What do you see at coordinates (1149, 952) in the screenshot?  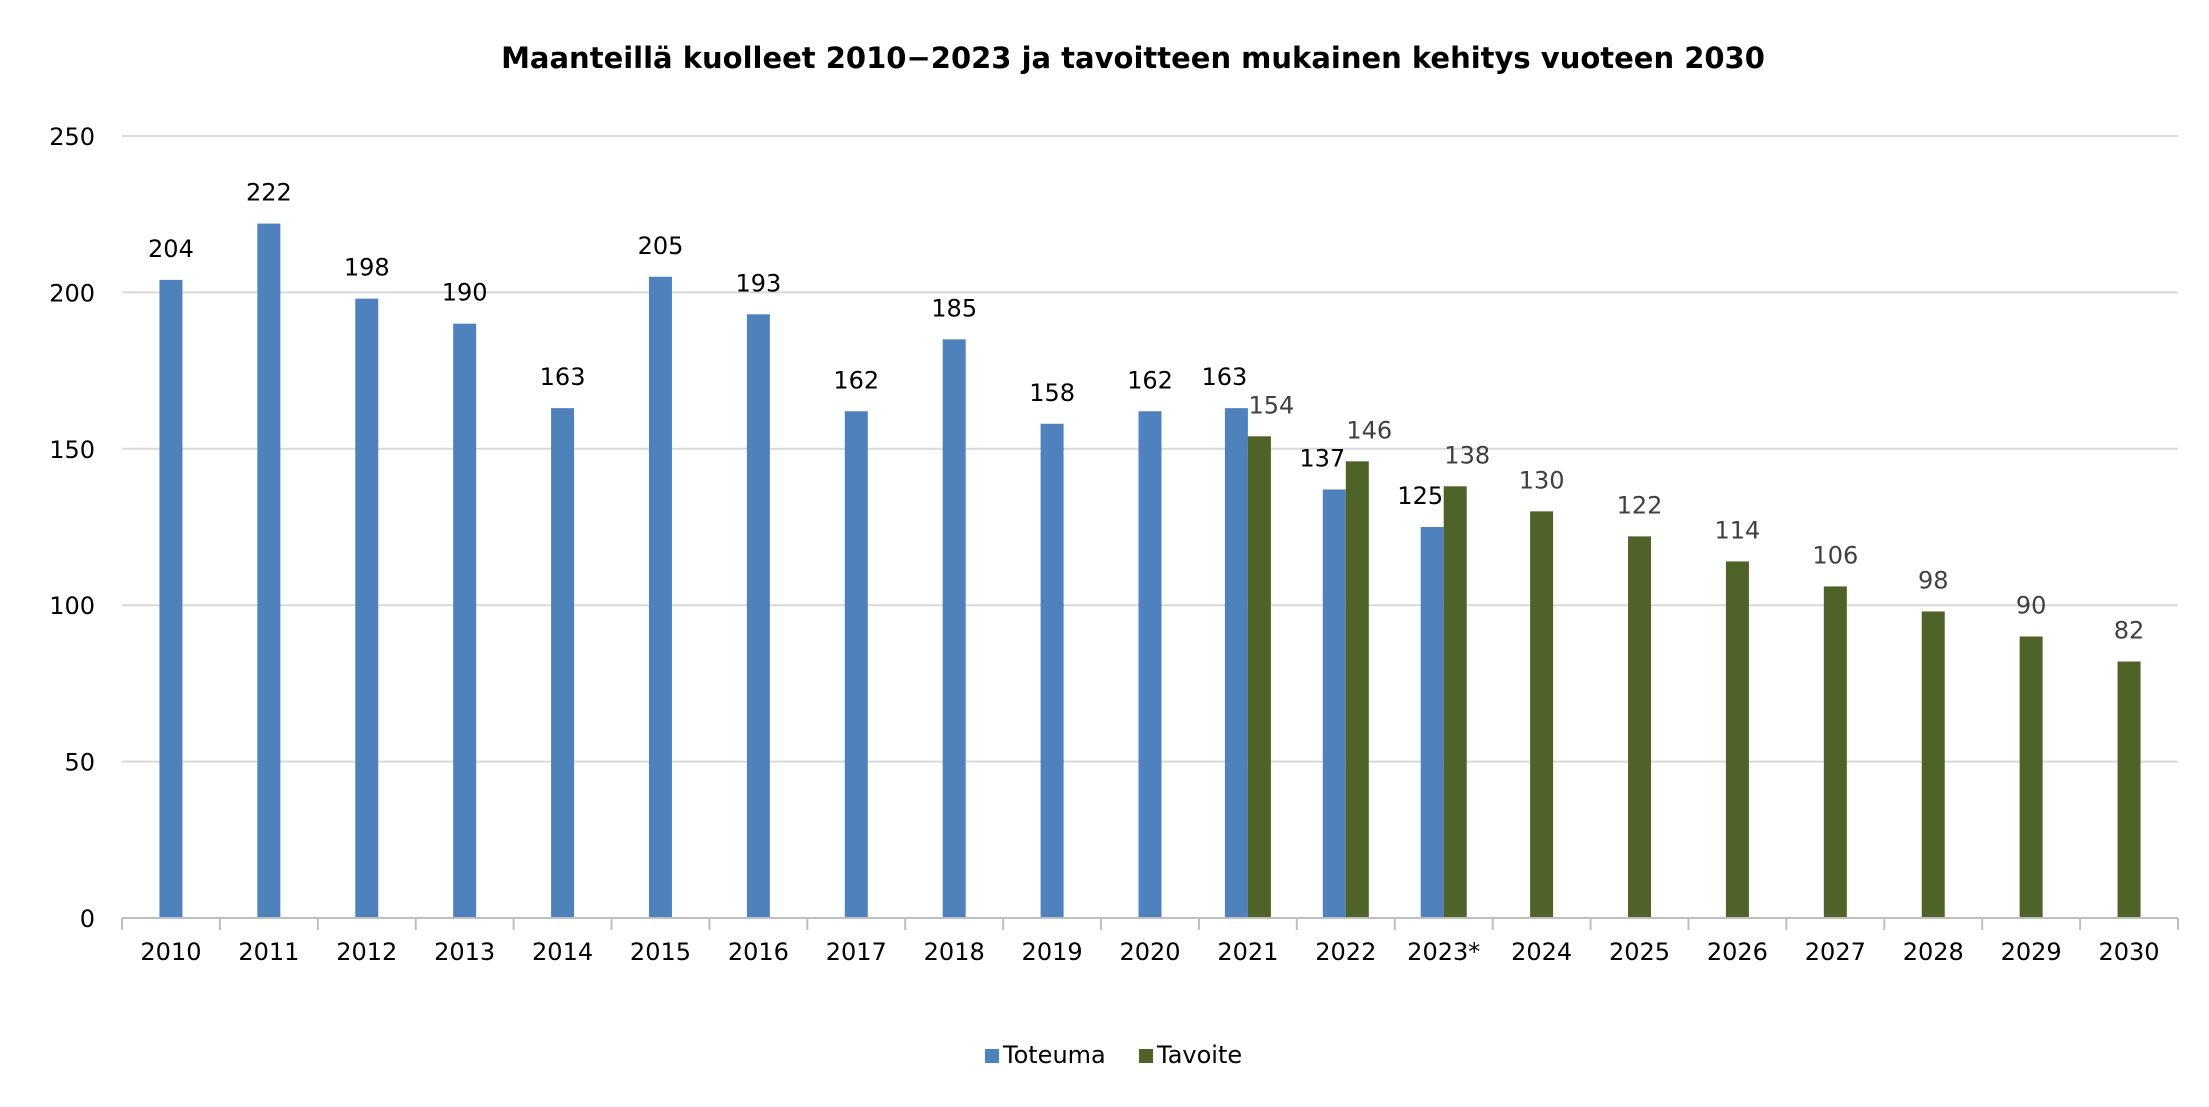 I see `x-tick-label: 2020` at bounding box center [1149, 952].